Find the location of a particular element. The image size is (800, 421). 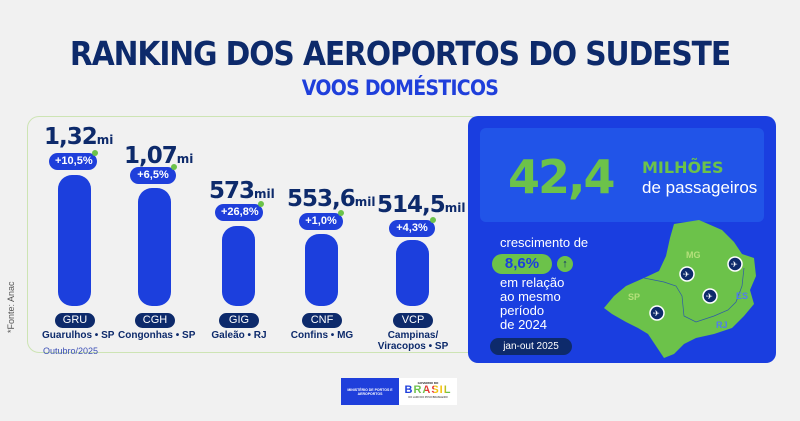

state-borders is located at coordinates (694, 295).